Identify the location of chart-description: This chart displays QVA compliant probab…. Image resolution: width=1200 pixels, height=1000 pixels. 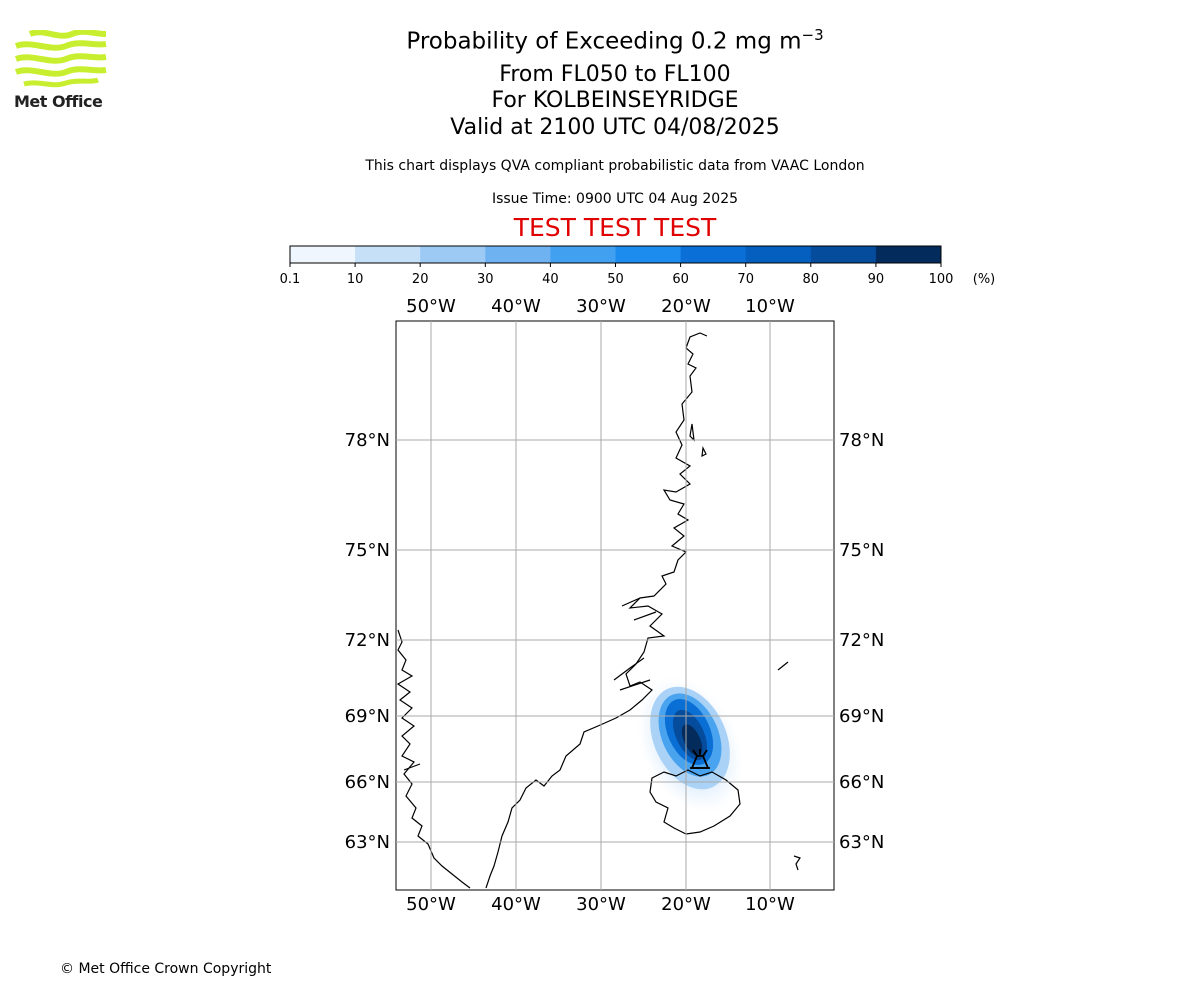
(615, 166).